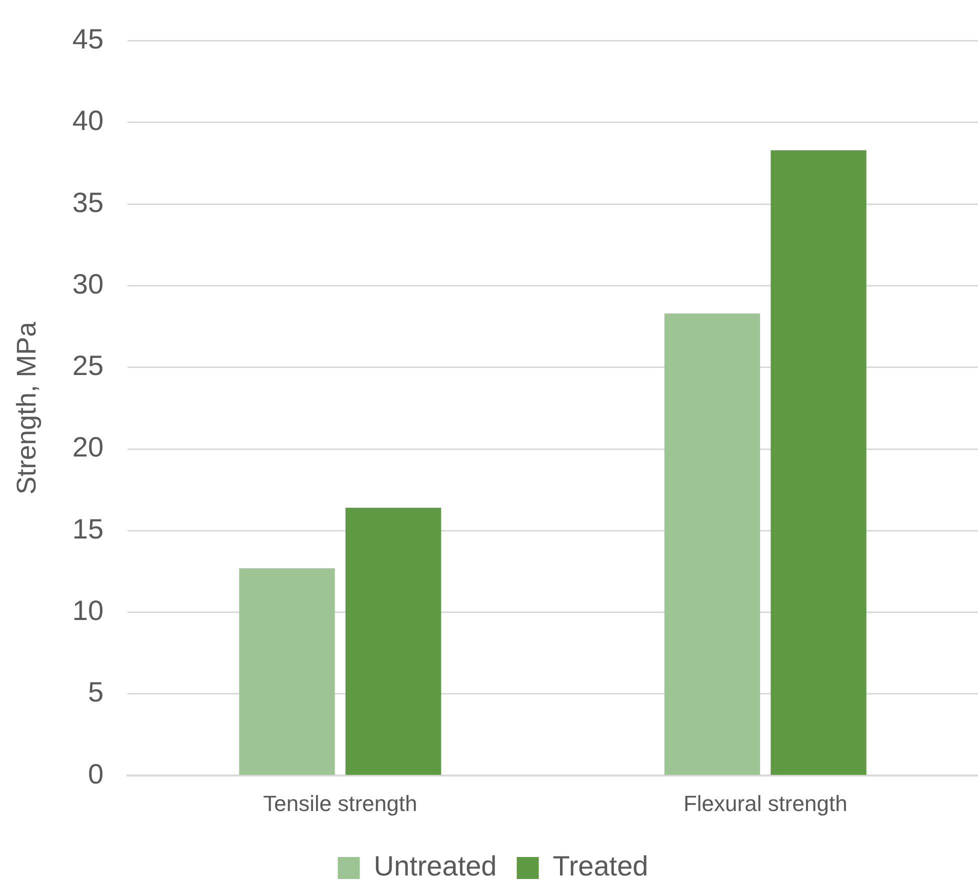  I want to click on y-tick-label: 35, so click(88, 202).